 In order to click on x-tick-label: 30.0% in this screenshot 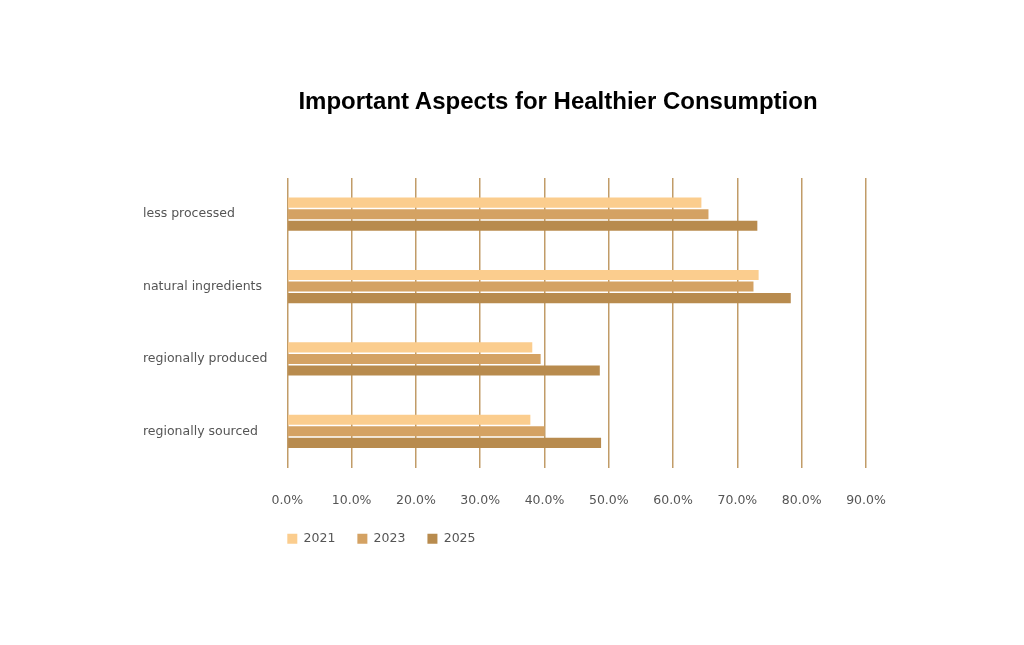, I will do `click(480, 500)`.